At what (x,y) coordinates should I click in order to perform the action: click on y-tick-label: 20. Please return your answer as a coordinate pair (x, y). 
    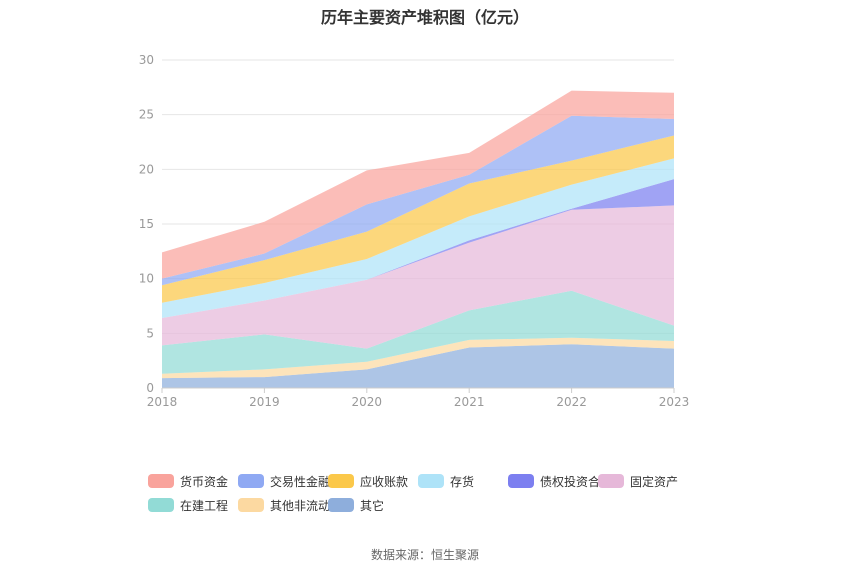
    Looking at the image, I should click on (146, 169).